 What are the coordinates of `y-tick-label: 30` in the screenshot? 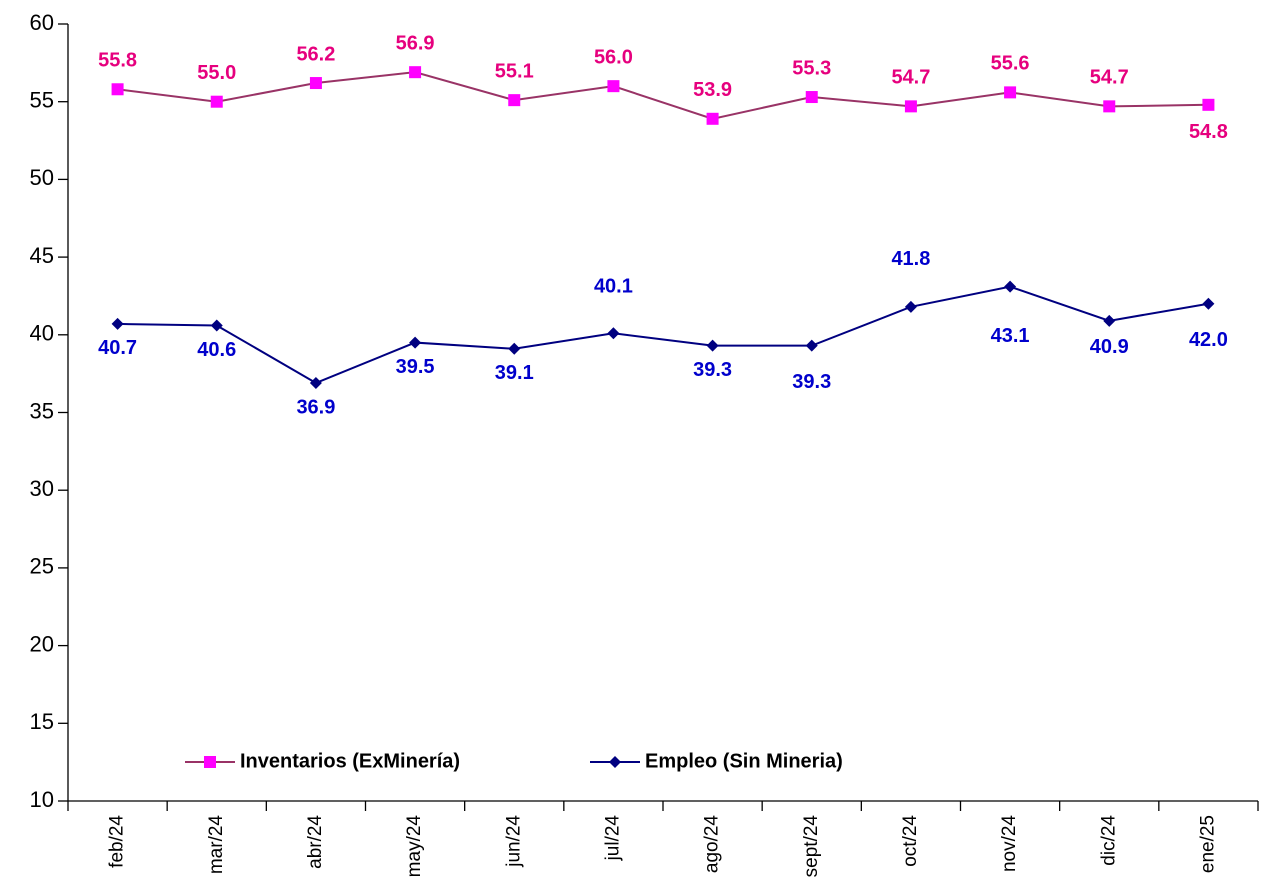 It's located at (42, 488).